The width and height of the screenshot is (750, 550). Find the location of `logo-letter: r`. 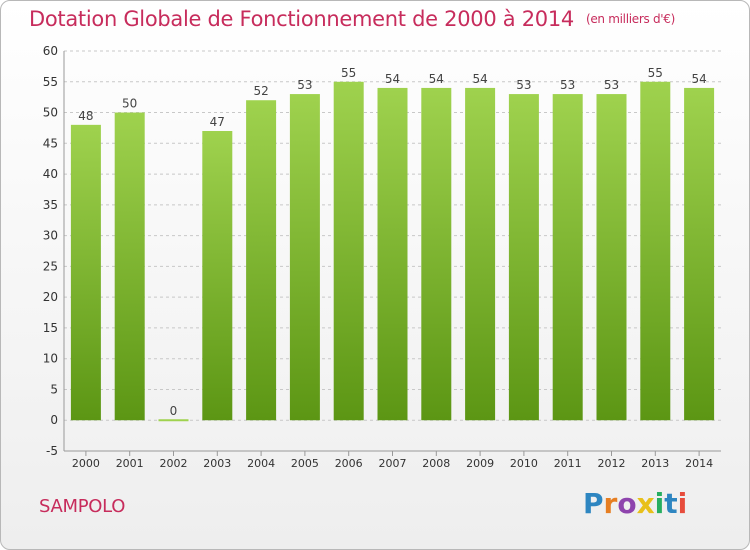

logo-letter: r is located at coordinates (610, 503).